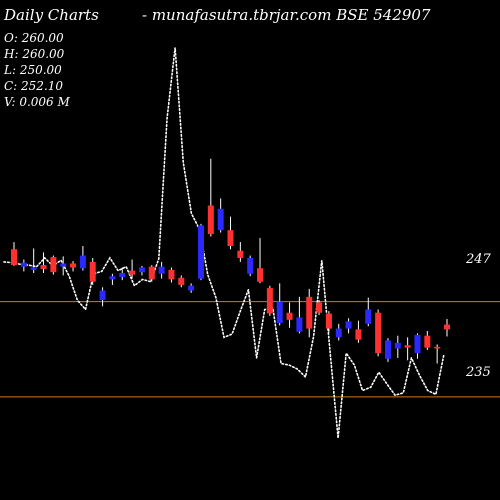 This screenshot has width=500, height=500. I want to click on ohlc-low: L: 250.00, so click(33, 70).